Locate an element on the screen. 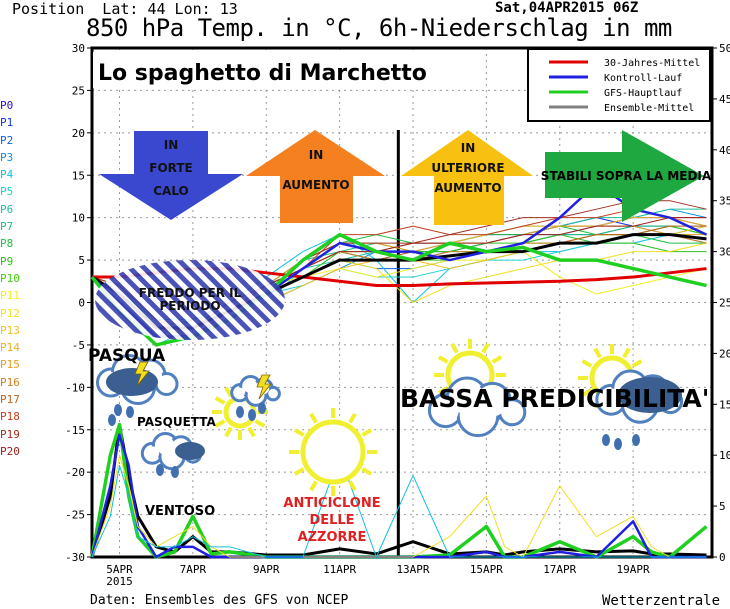 This screenshot has height=609, width=730. right-tick-label: 50 is located at coordinates (724, 48).